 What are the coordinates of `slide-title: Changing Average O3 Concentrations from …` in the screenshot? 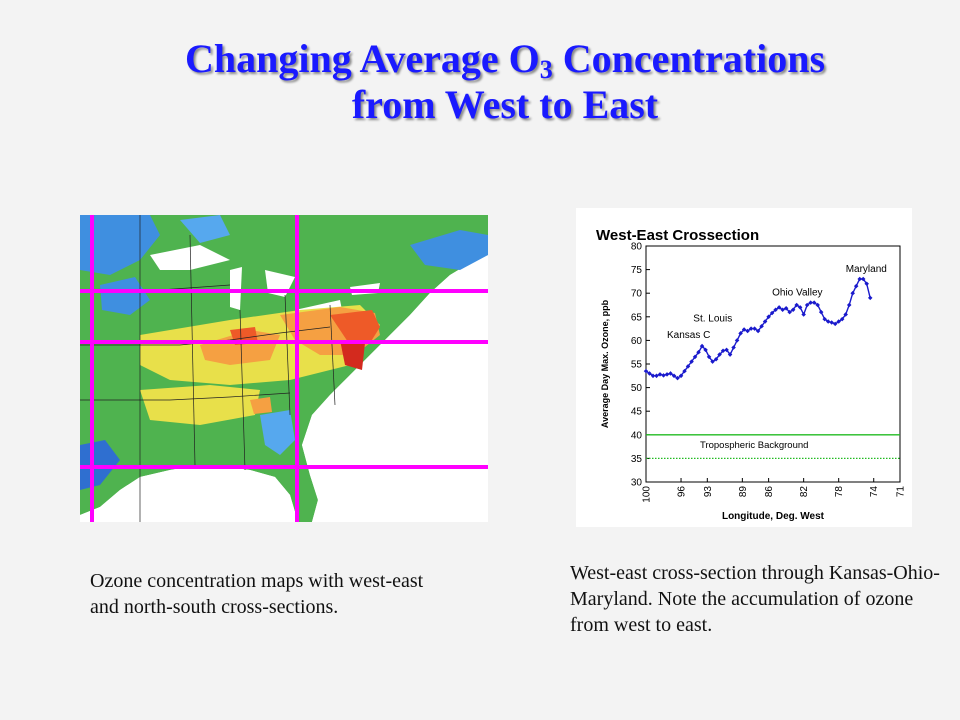 It's located at (480, 82).